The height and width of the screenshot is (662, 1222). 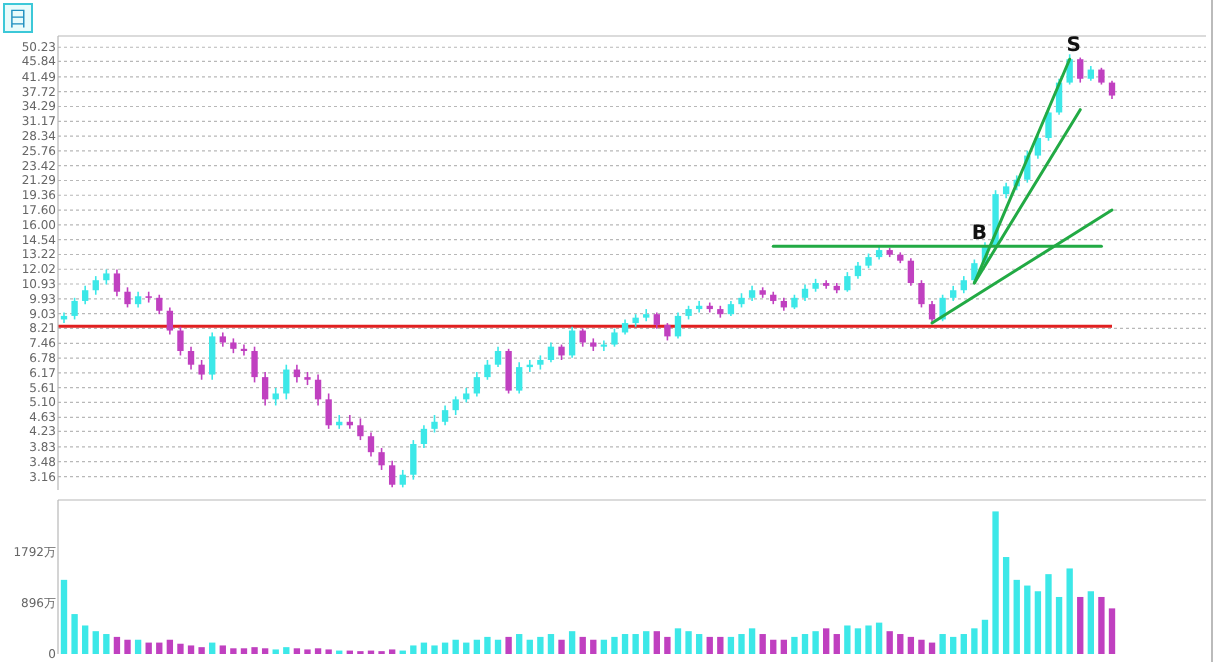 What do you see at coordinates (1073, 46) in the screenshot?
I see `annotation: S` at bounding box center [1073, 46].